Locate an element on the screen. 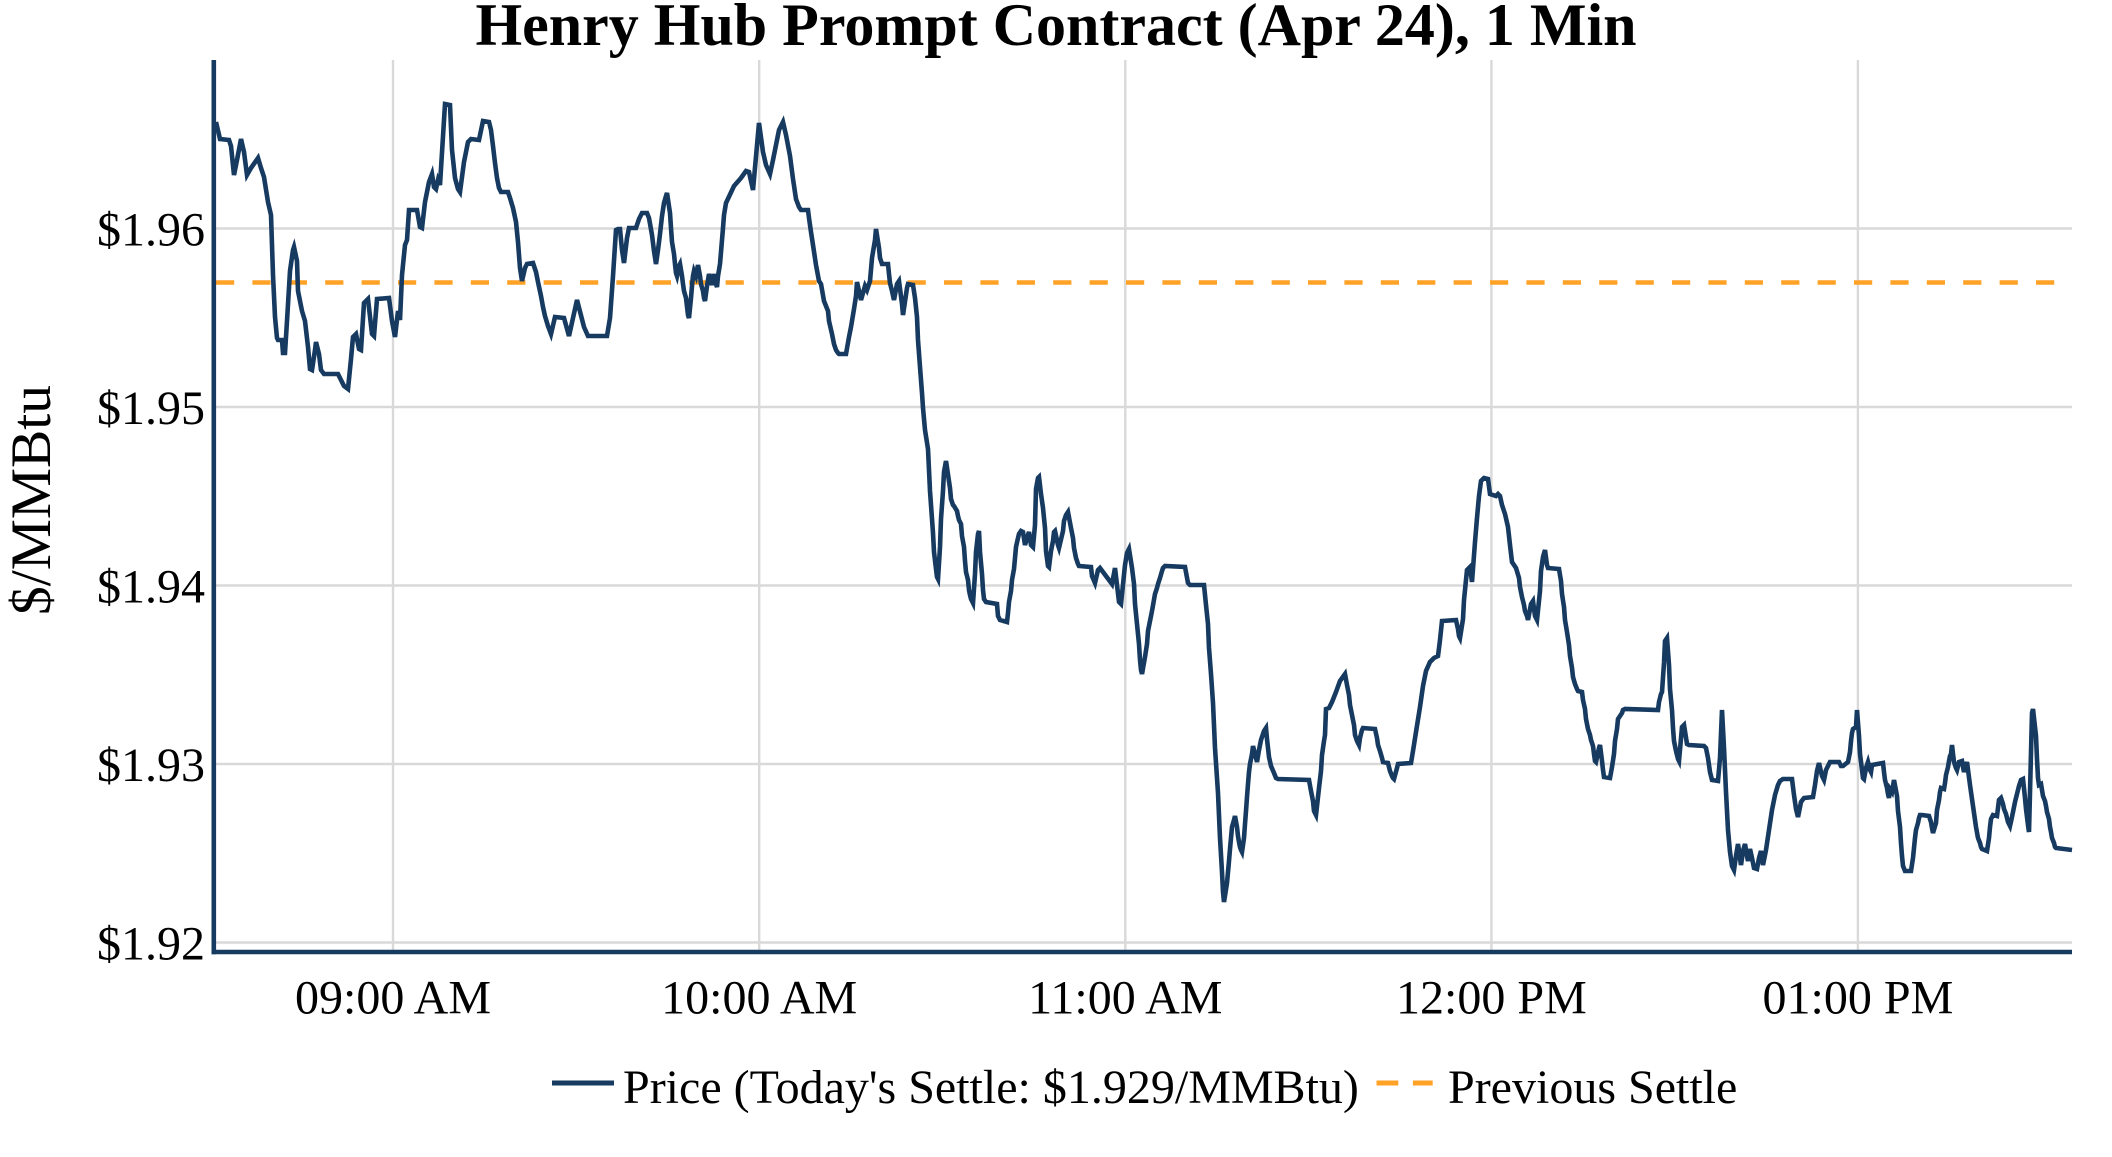 This screenshot has height=1157, width=2112. svg-text: $1.96 is located at coordinates (151, 230).